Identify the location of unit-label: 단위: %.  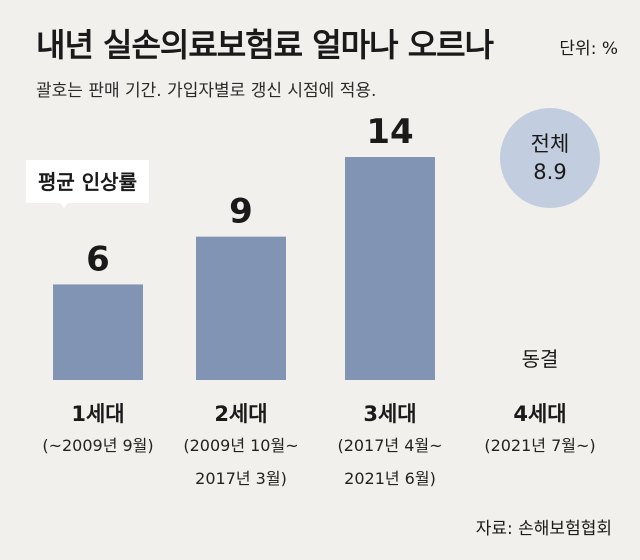
(588, 49).